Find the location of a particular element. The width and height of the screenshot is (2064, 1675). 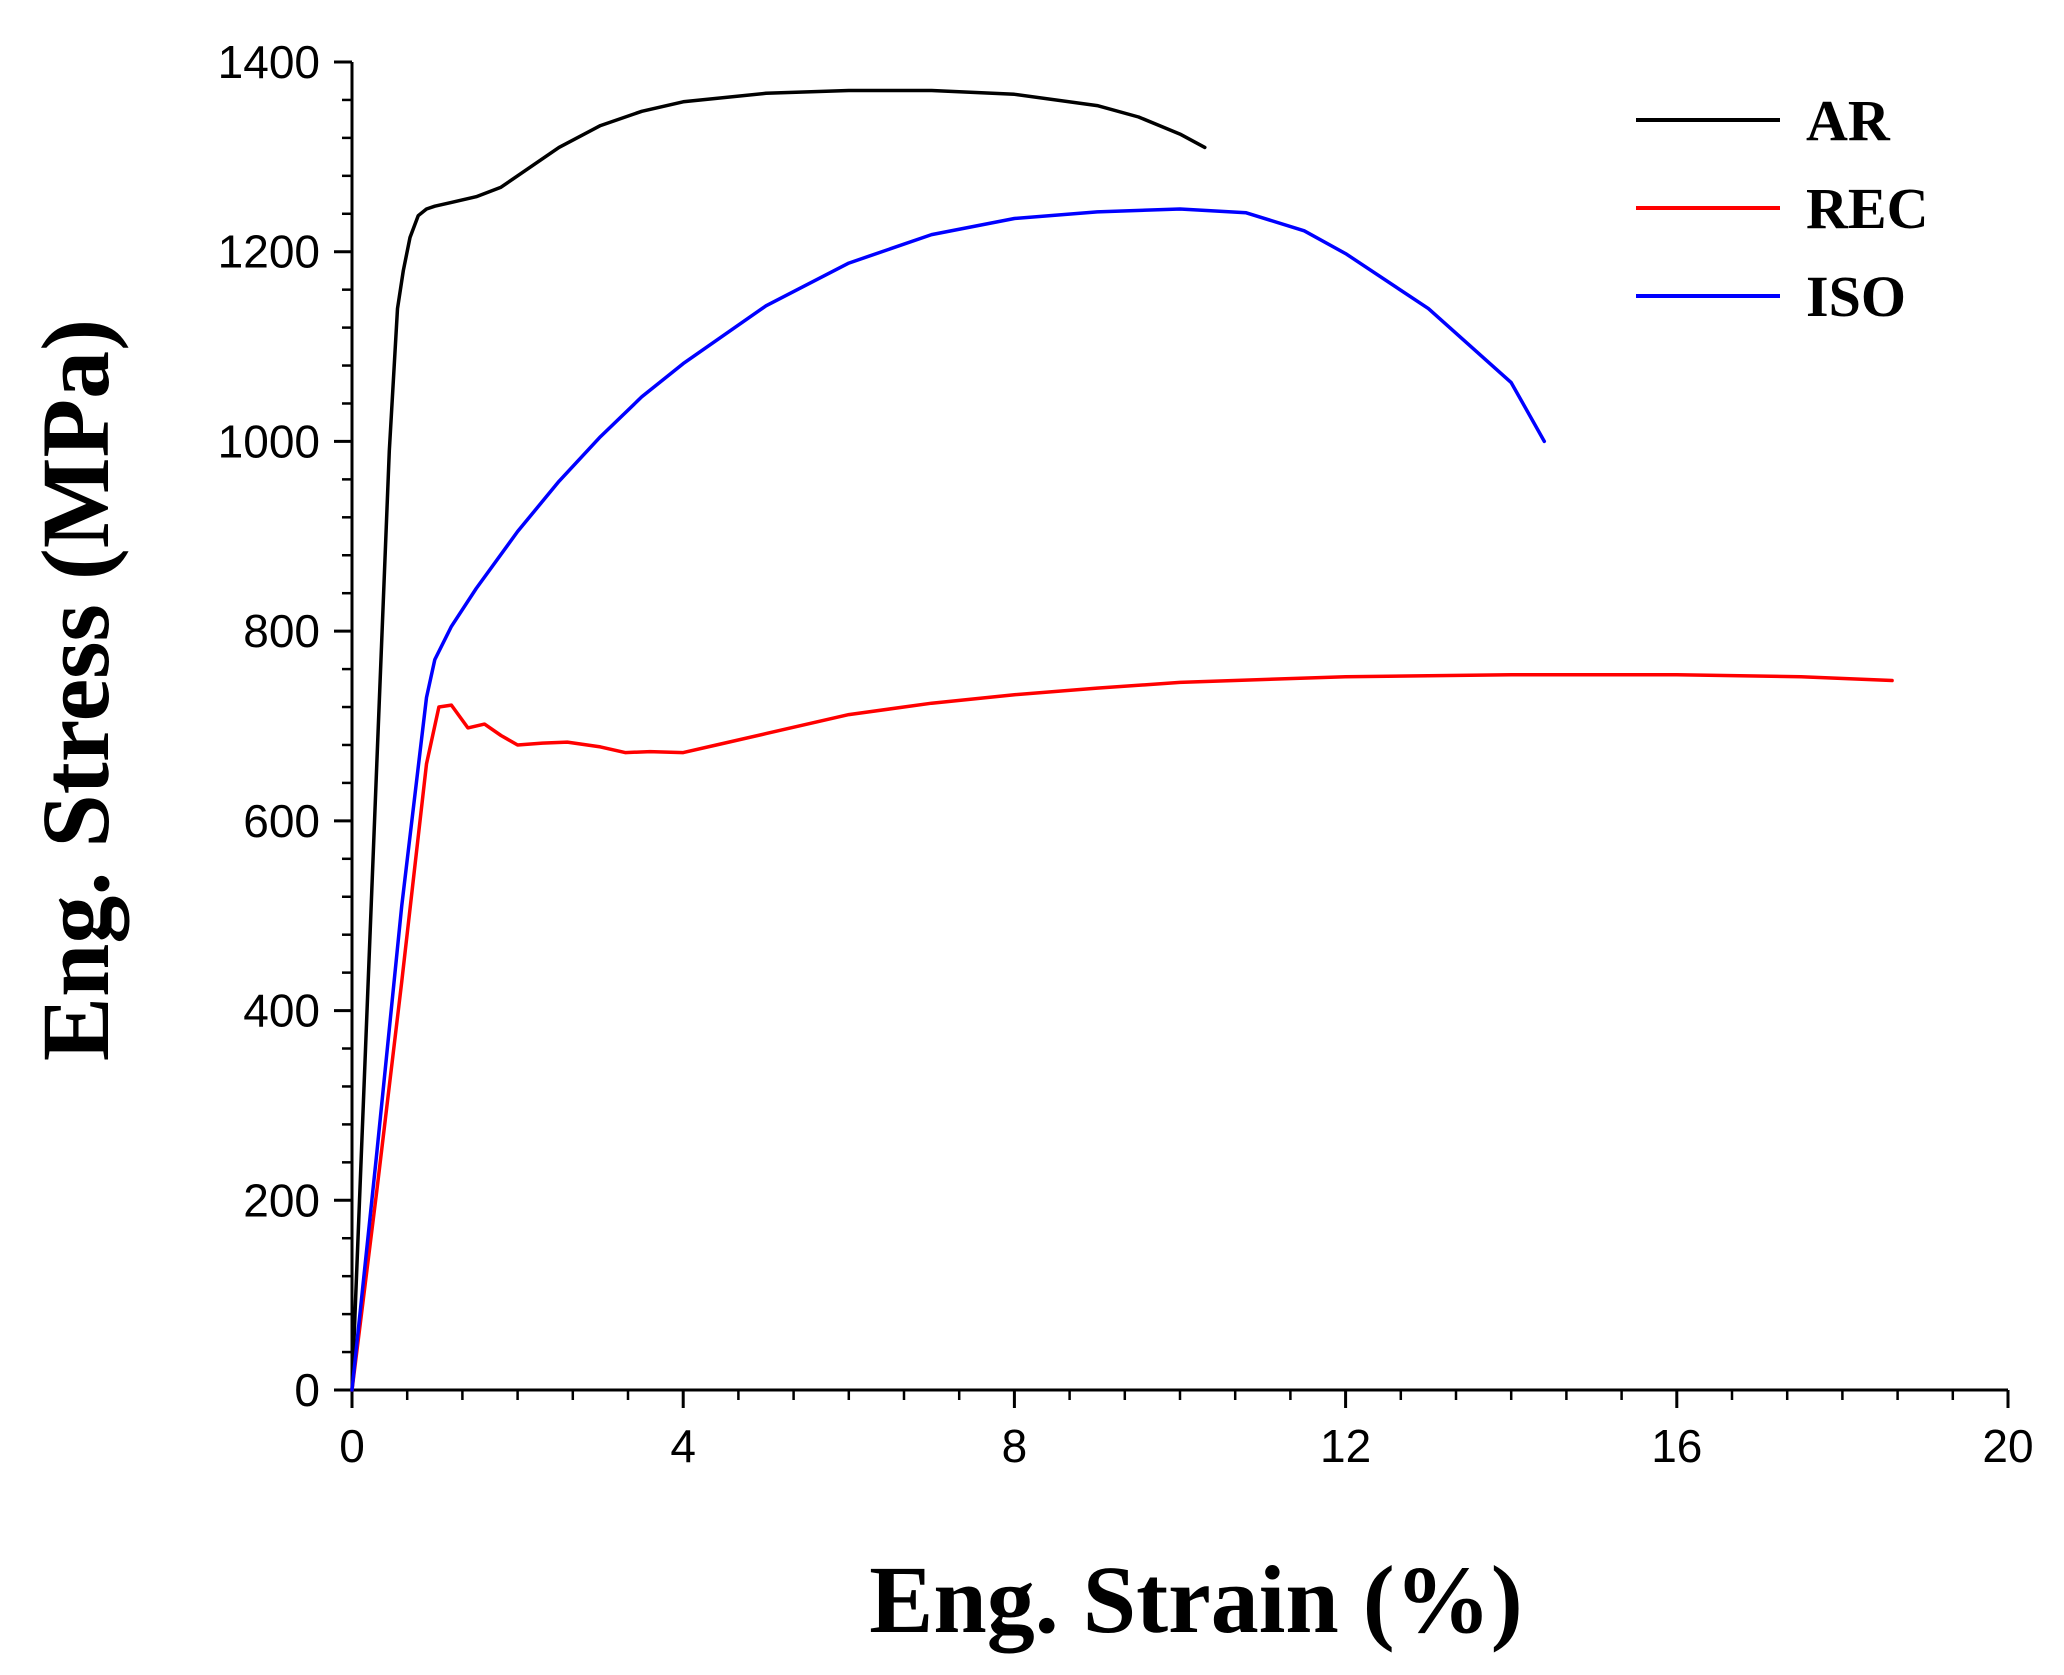

x-tick-label: 16 is located at coordinates (1676, 1446).